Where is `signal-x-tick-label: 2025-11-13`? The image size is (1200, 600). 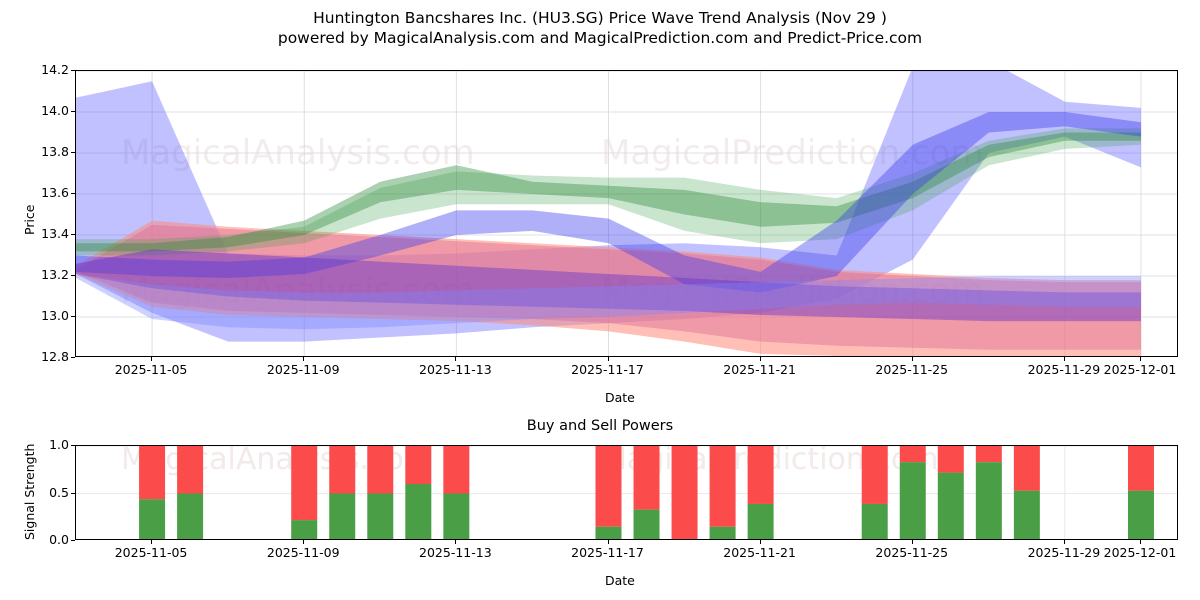
signal-x-tick-label: 2025-11-13 is located at coordinates (455, 552).